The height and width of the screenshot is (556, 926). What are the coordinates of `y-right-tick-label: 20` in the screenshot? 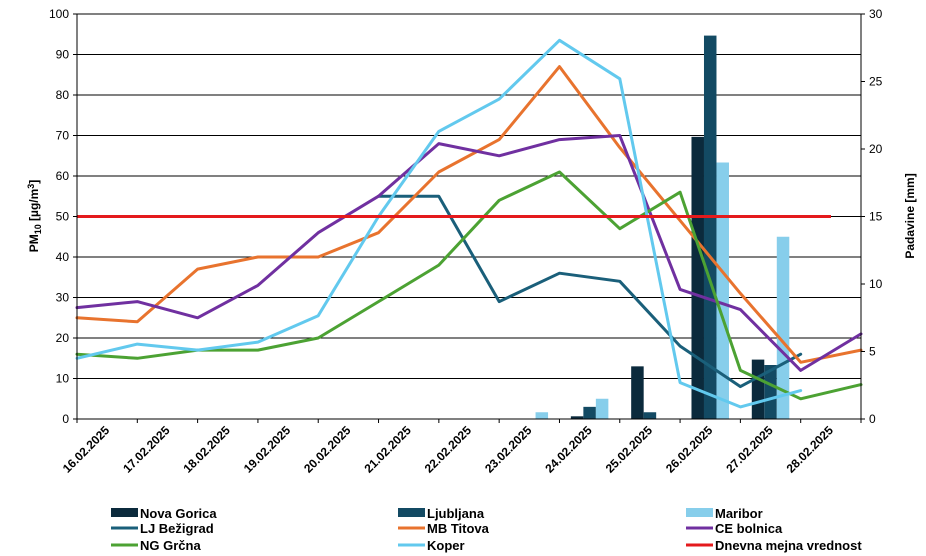 It's located at (876, 149).